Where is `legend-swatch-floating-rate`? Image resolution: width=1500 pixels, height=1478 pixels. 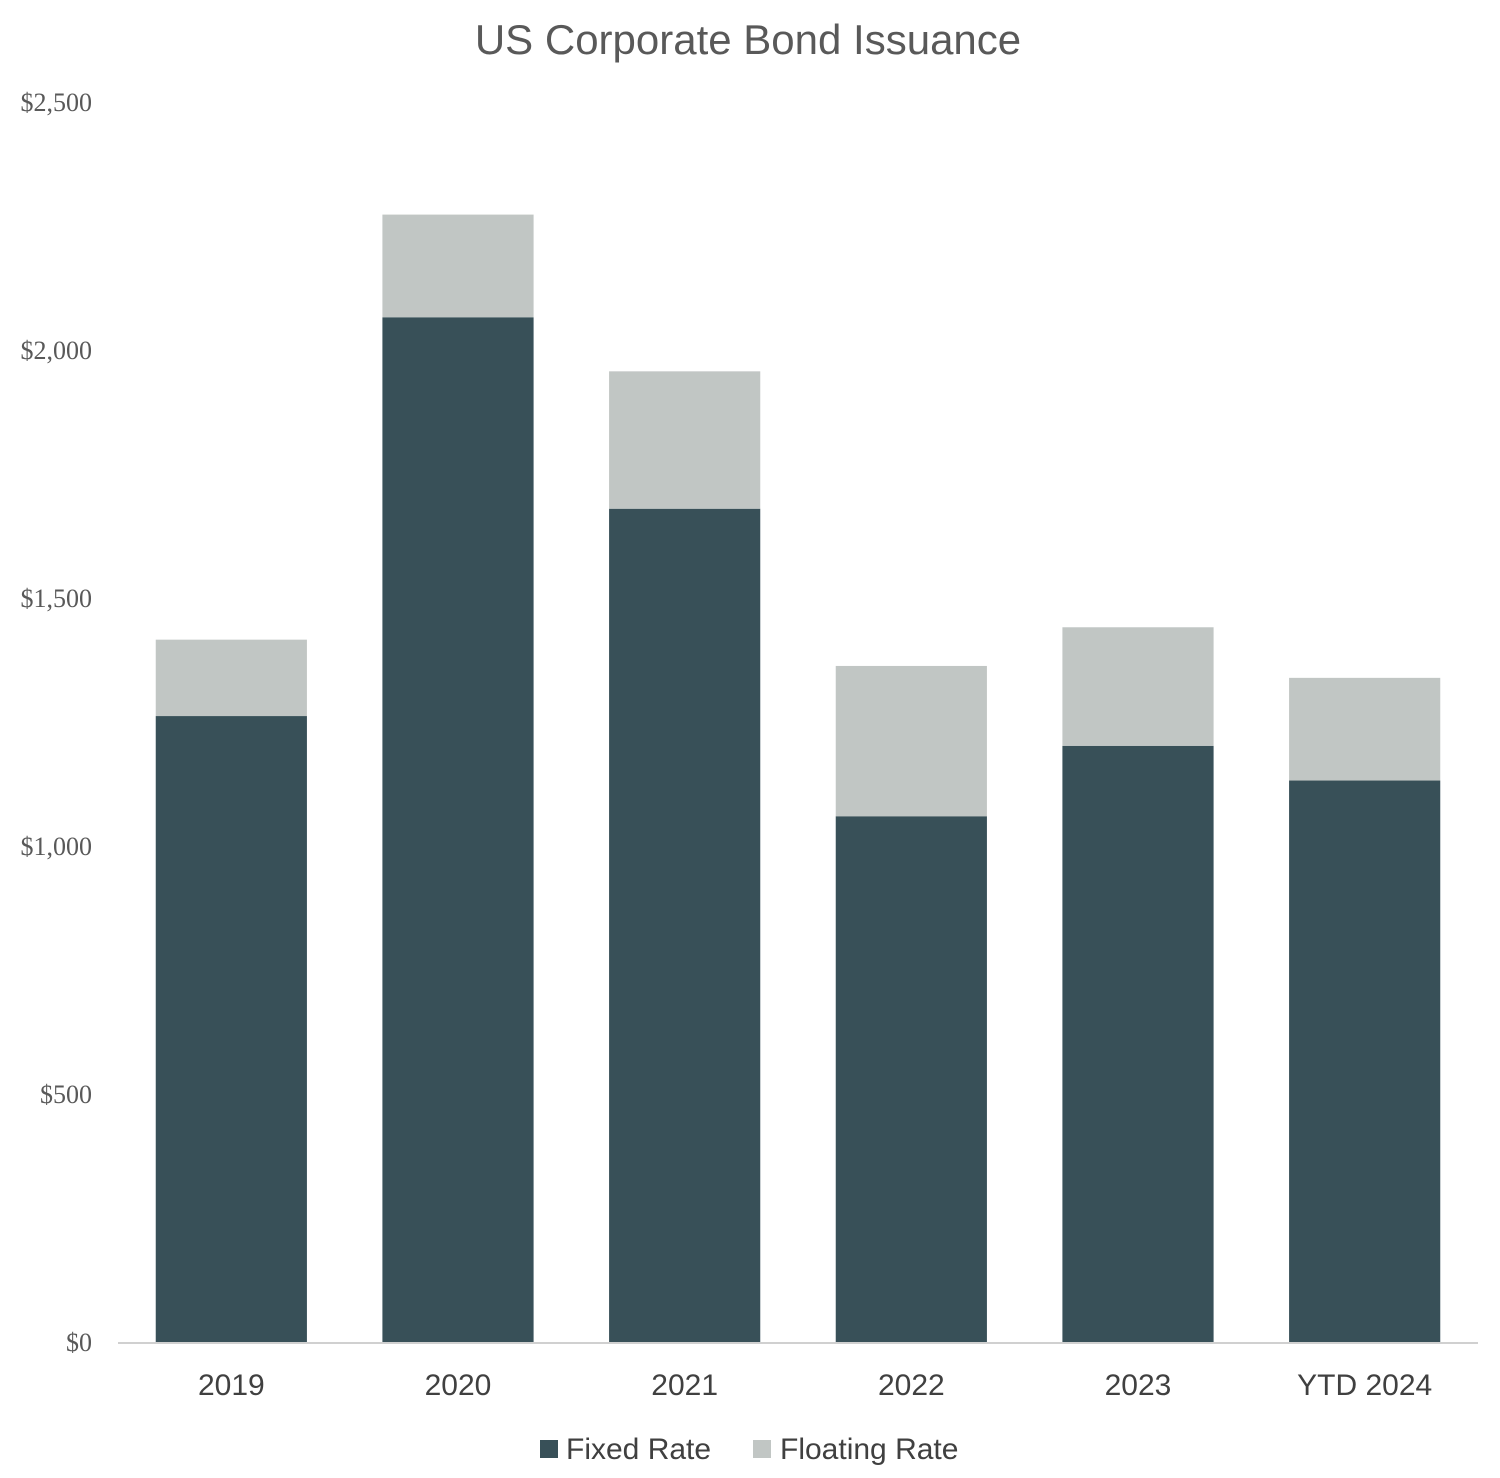 legend-swatch-floating-rate is located at coordinates (762, 1449).